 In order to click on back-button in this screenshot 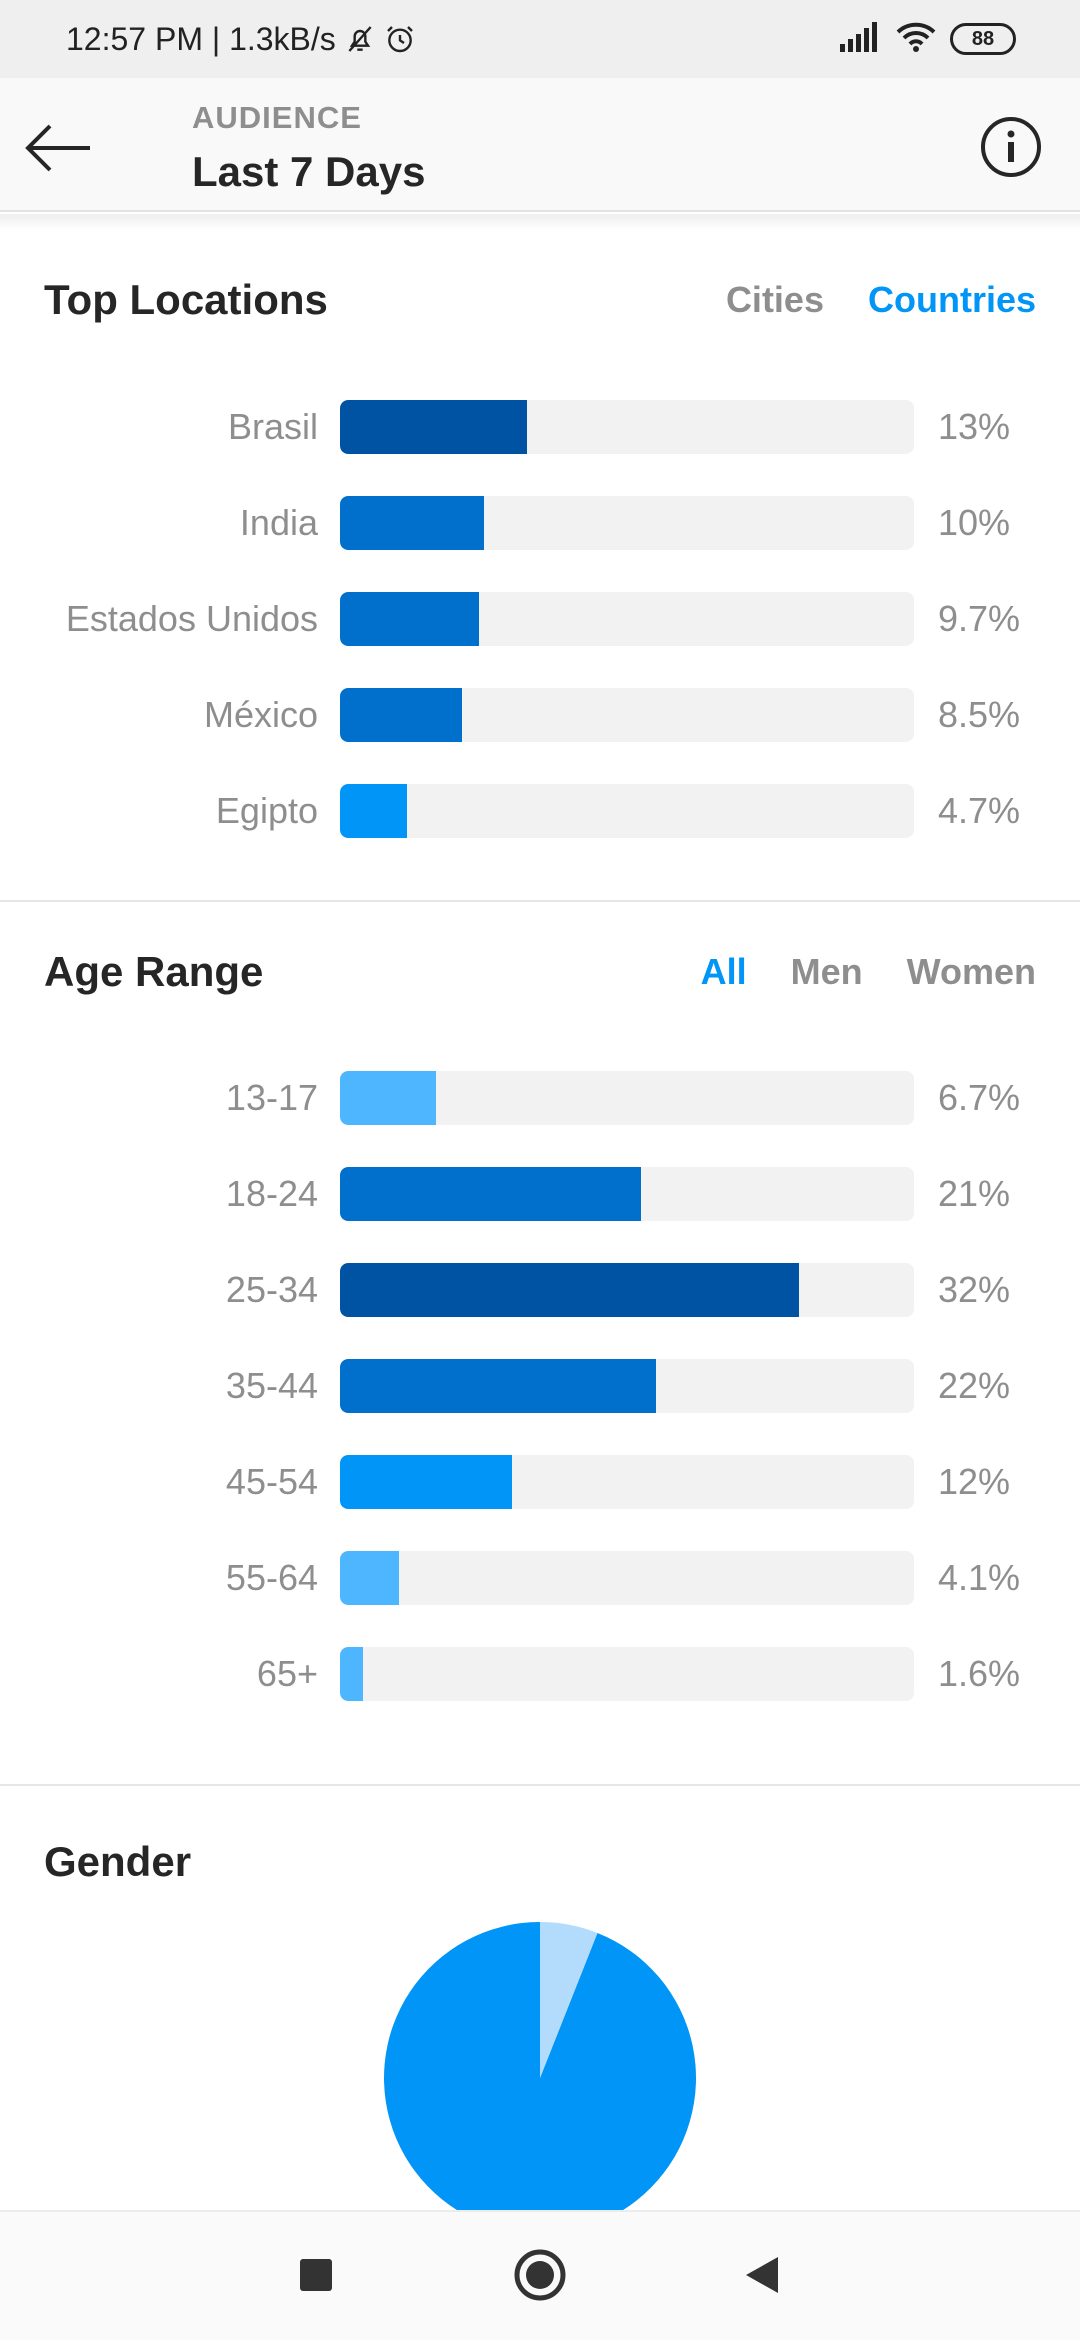, I will do `click(58, 150)`.